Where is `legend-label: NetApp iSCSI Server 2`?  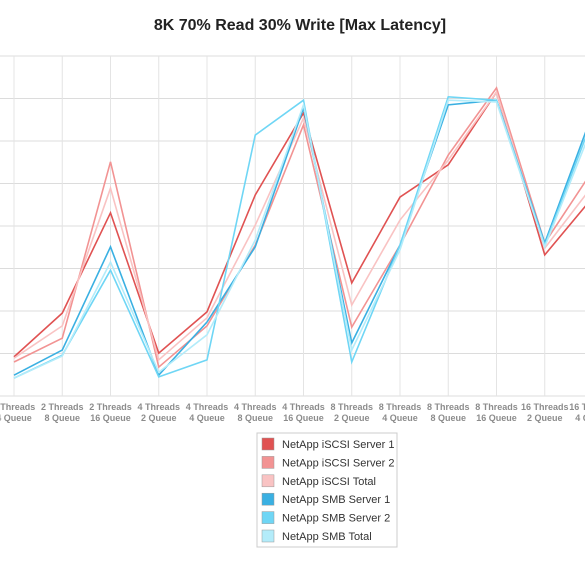 legend-label: NetApp iSCSI Server 2 is located at coordinates (338, 463).